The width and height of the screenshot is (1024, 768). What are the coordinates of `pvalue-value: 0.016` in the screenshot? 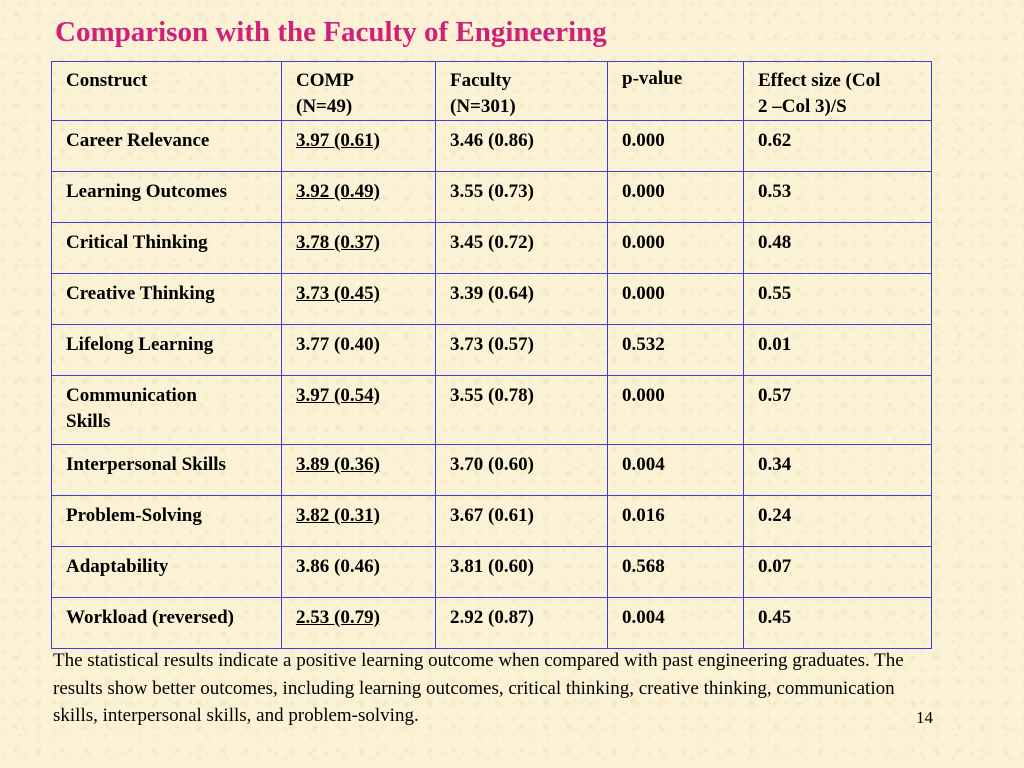 It's located at (643, 515).